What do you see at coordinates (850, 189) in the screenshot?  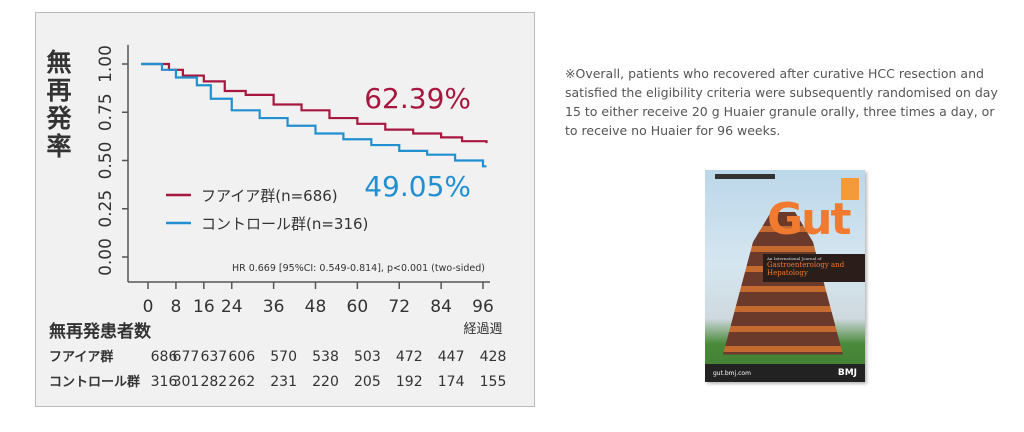 I see `cover-badge` at bounding box center [850, 189].